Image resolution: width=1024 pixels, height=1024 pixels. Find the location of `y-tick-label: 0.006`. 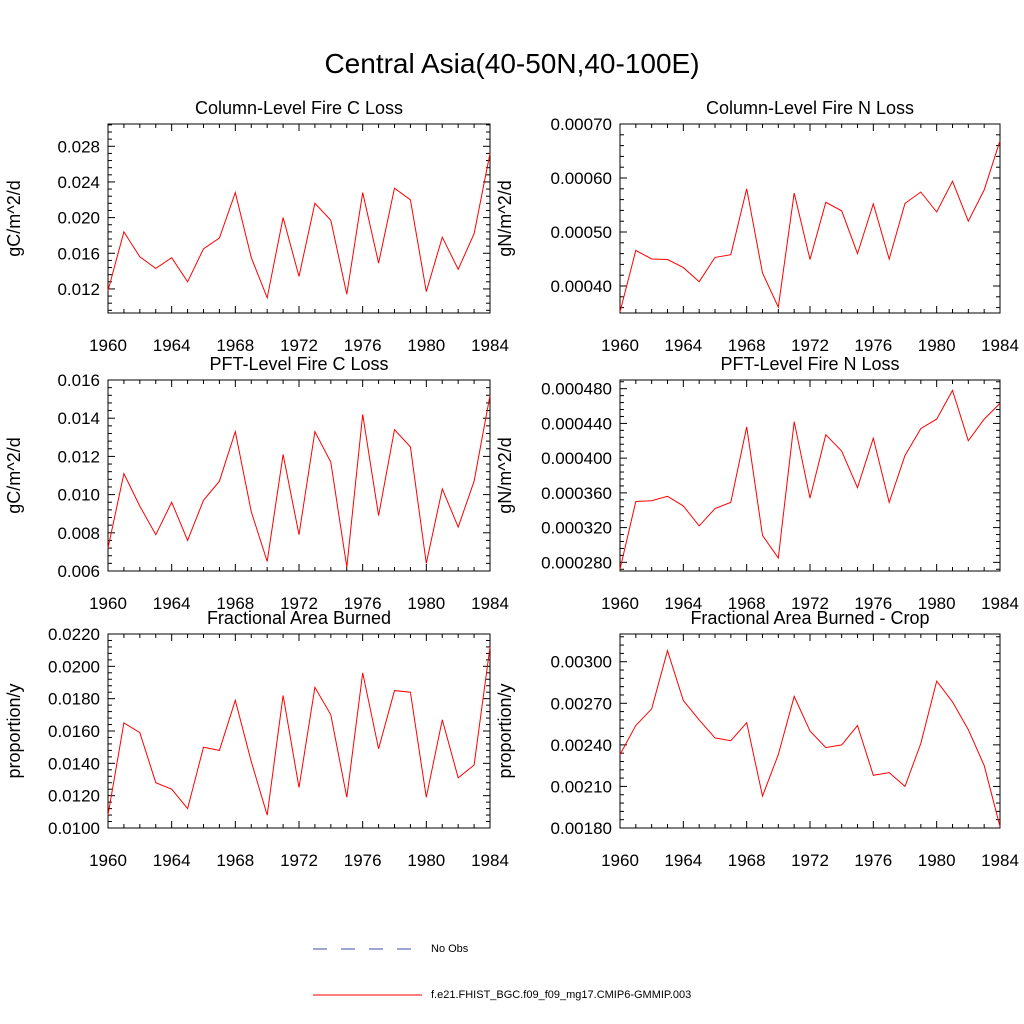

y-tick-label: 0.006 is located at coordinates (78, 571).